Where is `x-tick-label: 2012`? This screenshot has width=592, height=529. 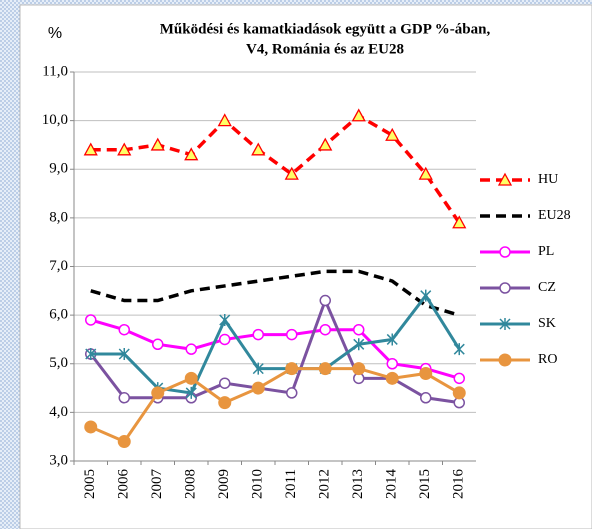 x-tick-label: 2012 is located at coordinates (325, 484).